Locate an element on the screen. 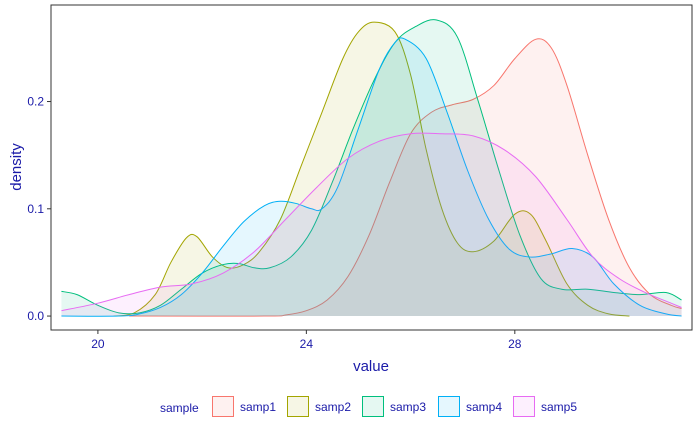  legend-label-samp1: samp1 is located at coordinates (258, 407).